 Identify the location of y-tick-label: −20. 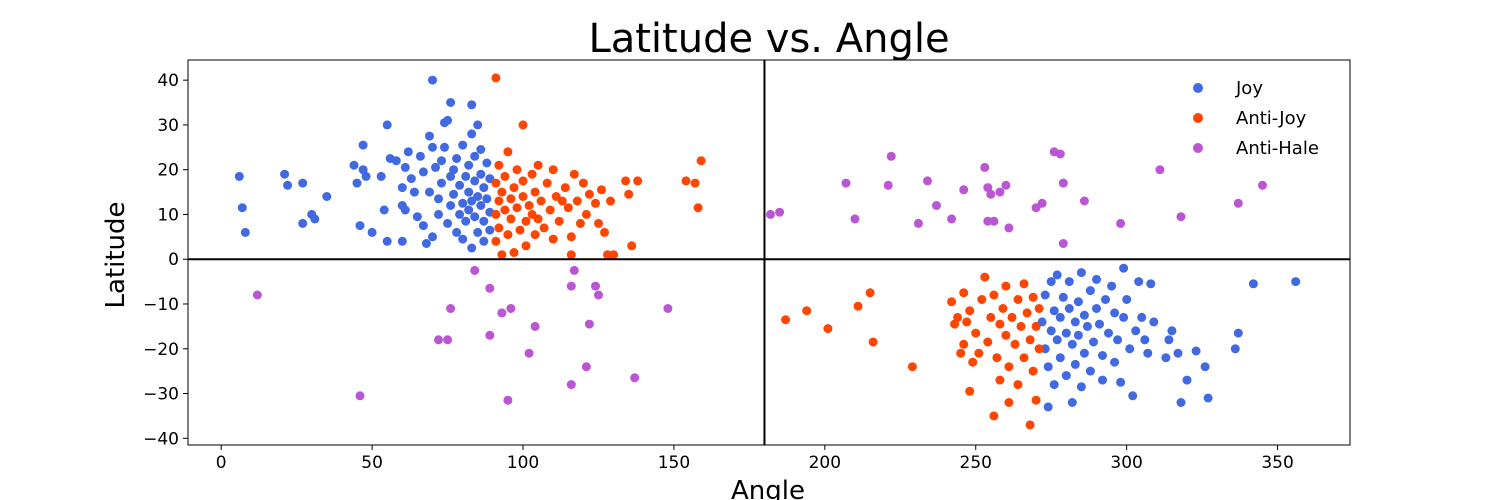
(161, 350).